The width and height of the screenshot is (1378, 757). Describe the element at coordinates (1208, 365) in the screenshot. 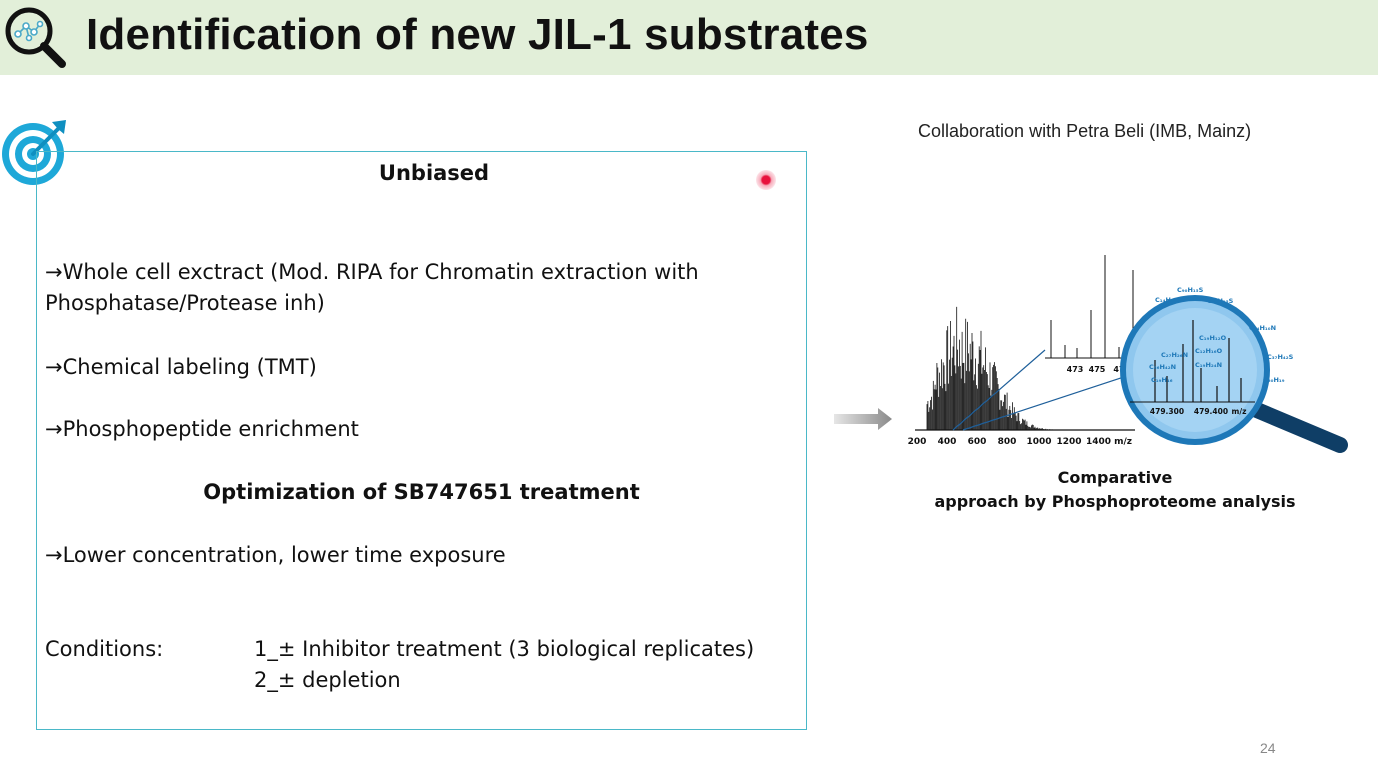

I see `formula-label: C₁₉H₂₄N` at that location.